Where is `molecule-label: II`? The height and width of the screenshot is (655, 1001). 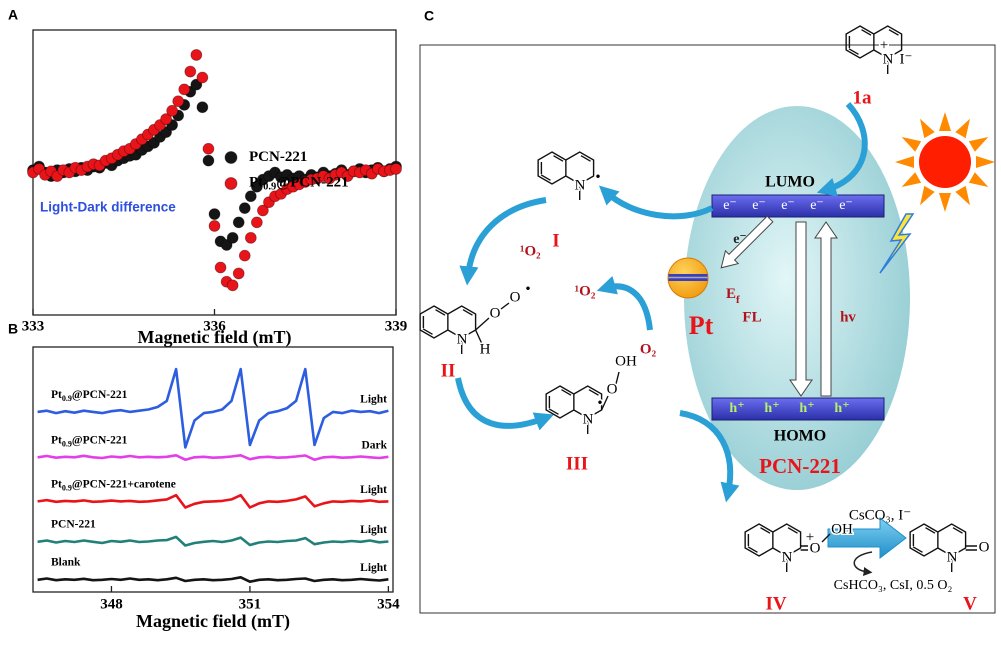 molecule-label: II is located at coordinates (448, 370).